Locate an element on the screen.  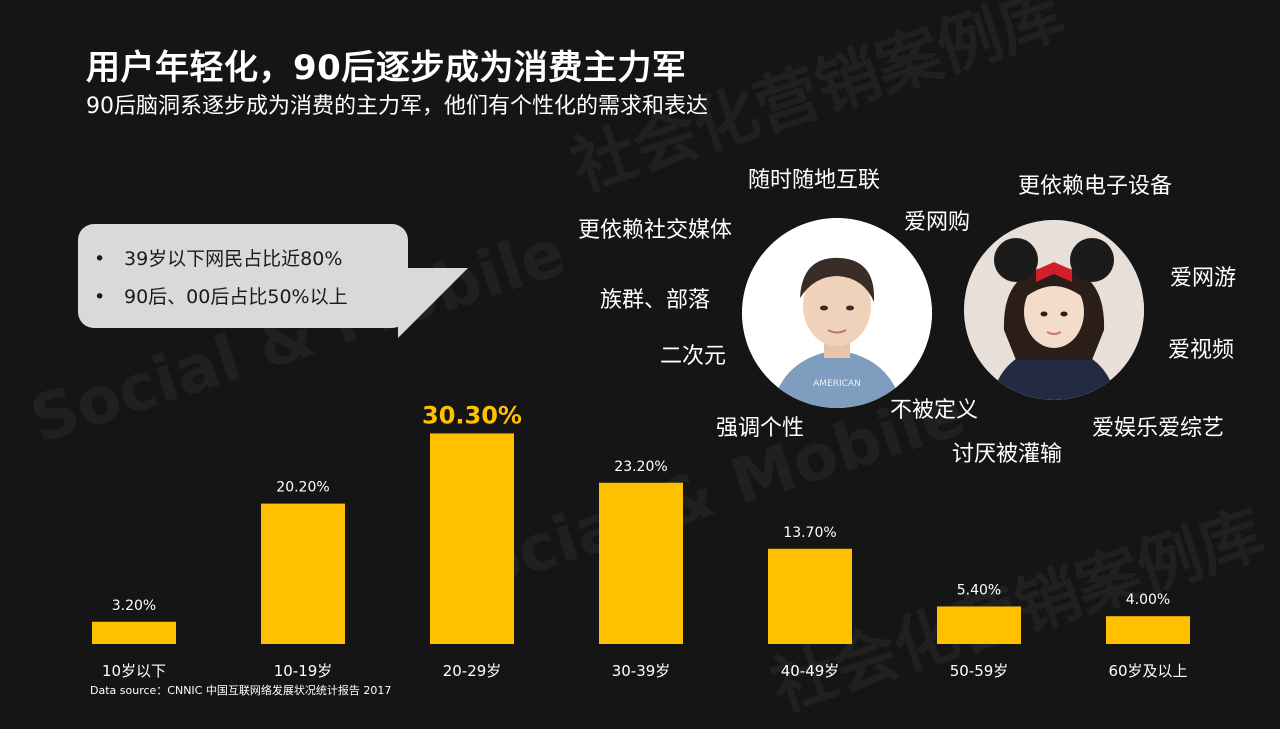
trait-tag: 随时随地互联 is located at coordinates (814, 180).